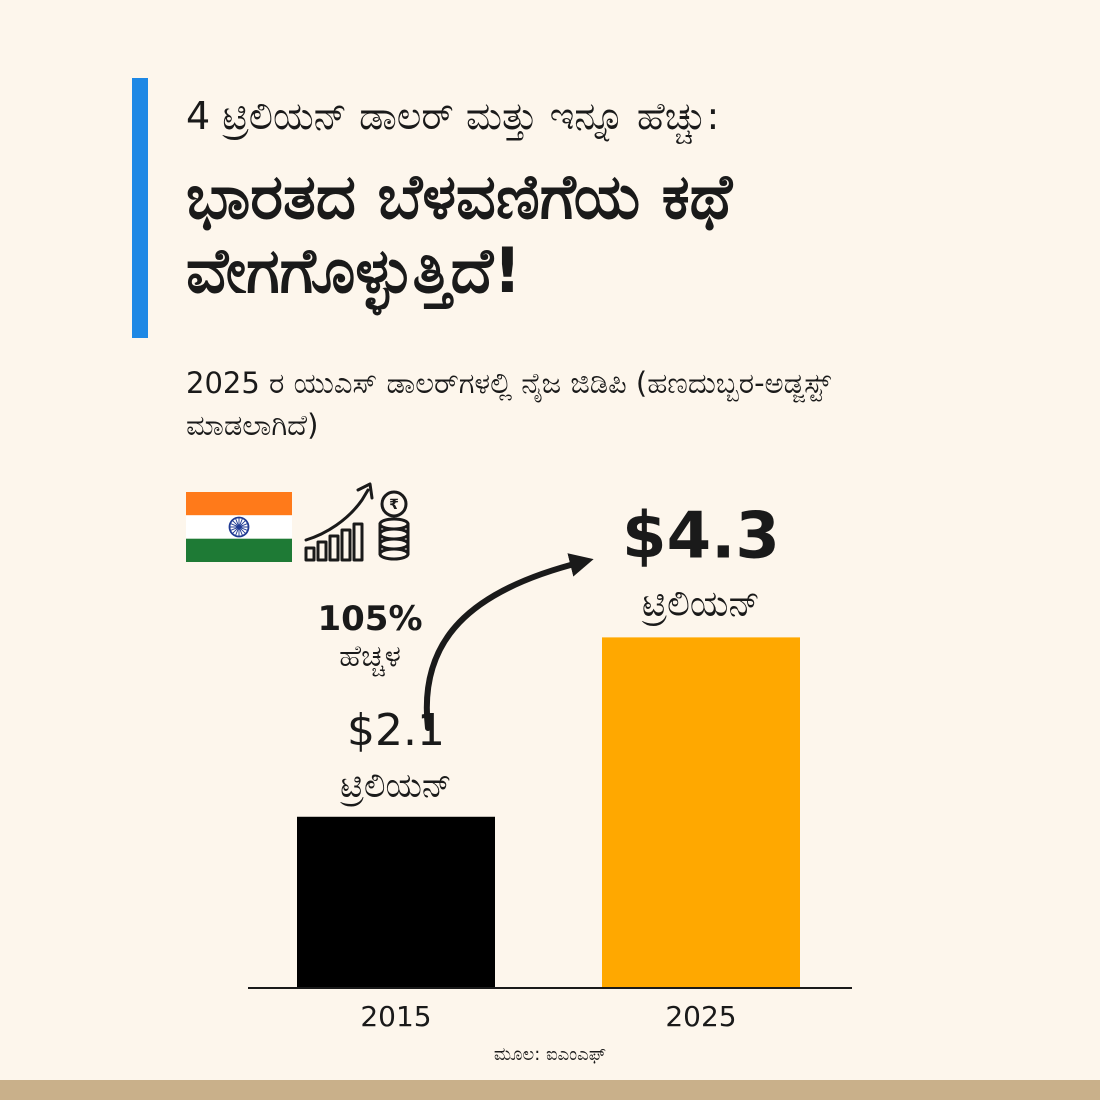  Describe the element at coordinates (701, 536) in the screenshot. I see `value-label-2025: $4.3` at that location.